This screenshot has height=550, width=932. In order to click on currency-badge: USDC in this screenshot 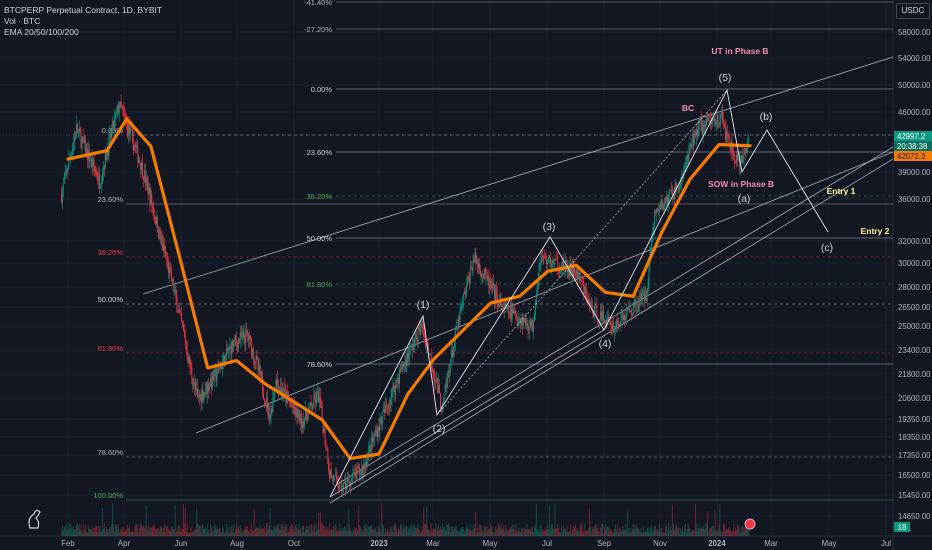, I will do `click(913, 11)`.